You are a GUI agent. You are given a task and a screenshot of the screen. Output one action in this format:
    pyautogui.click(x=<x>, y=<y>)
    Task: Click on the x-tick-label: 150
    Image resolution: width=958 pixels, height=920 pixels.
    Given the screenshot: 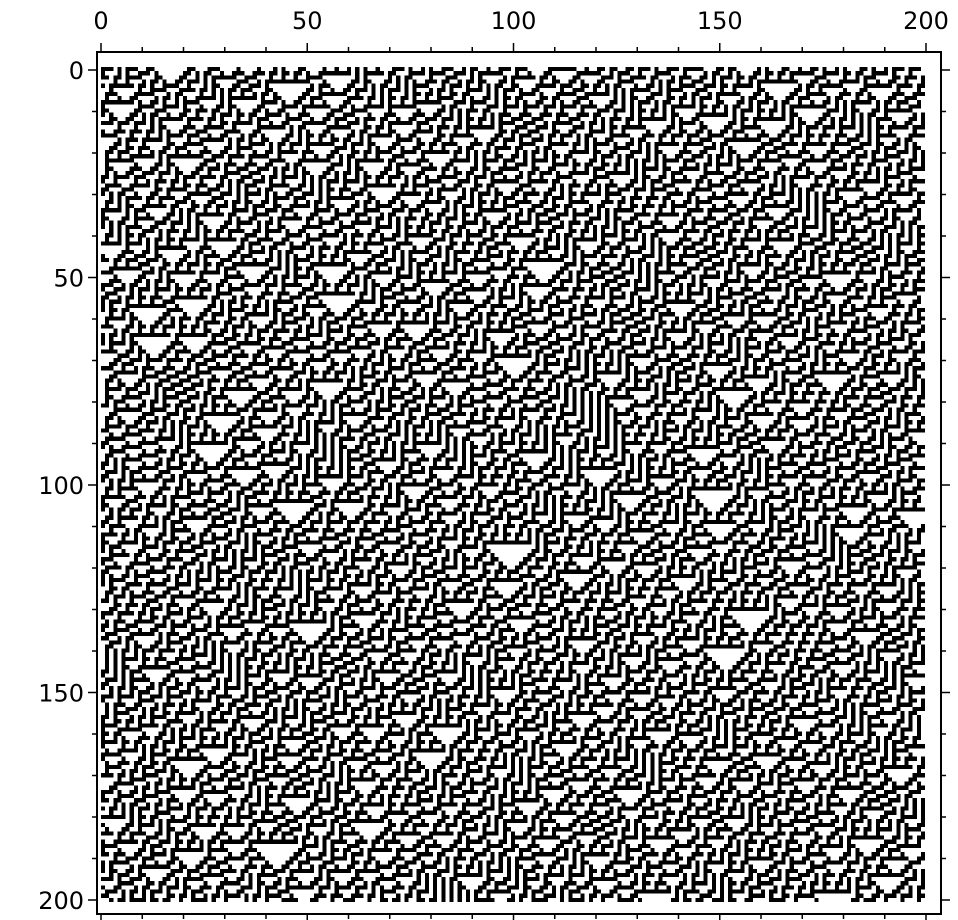 What is the action you would take?
    pyautogui.click(x=720, y=21)
    